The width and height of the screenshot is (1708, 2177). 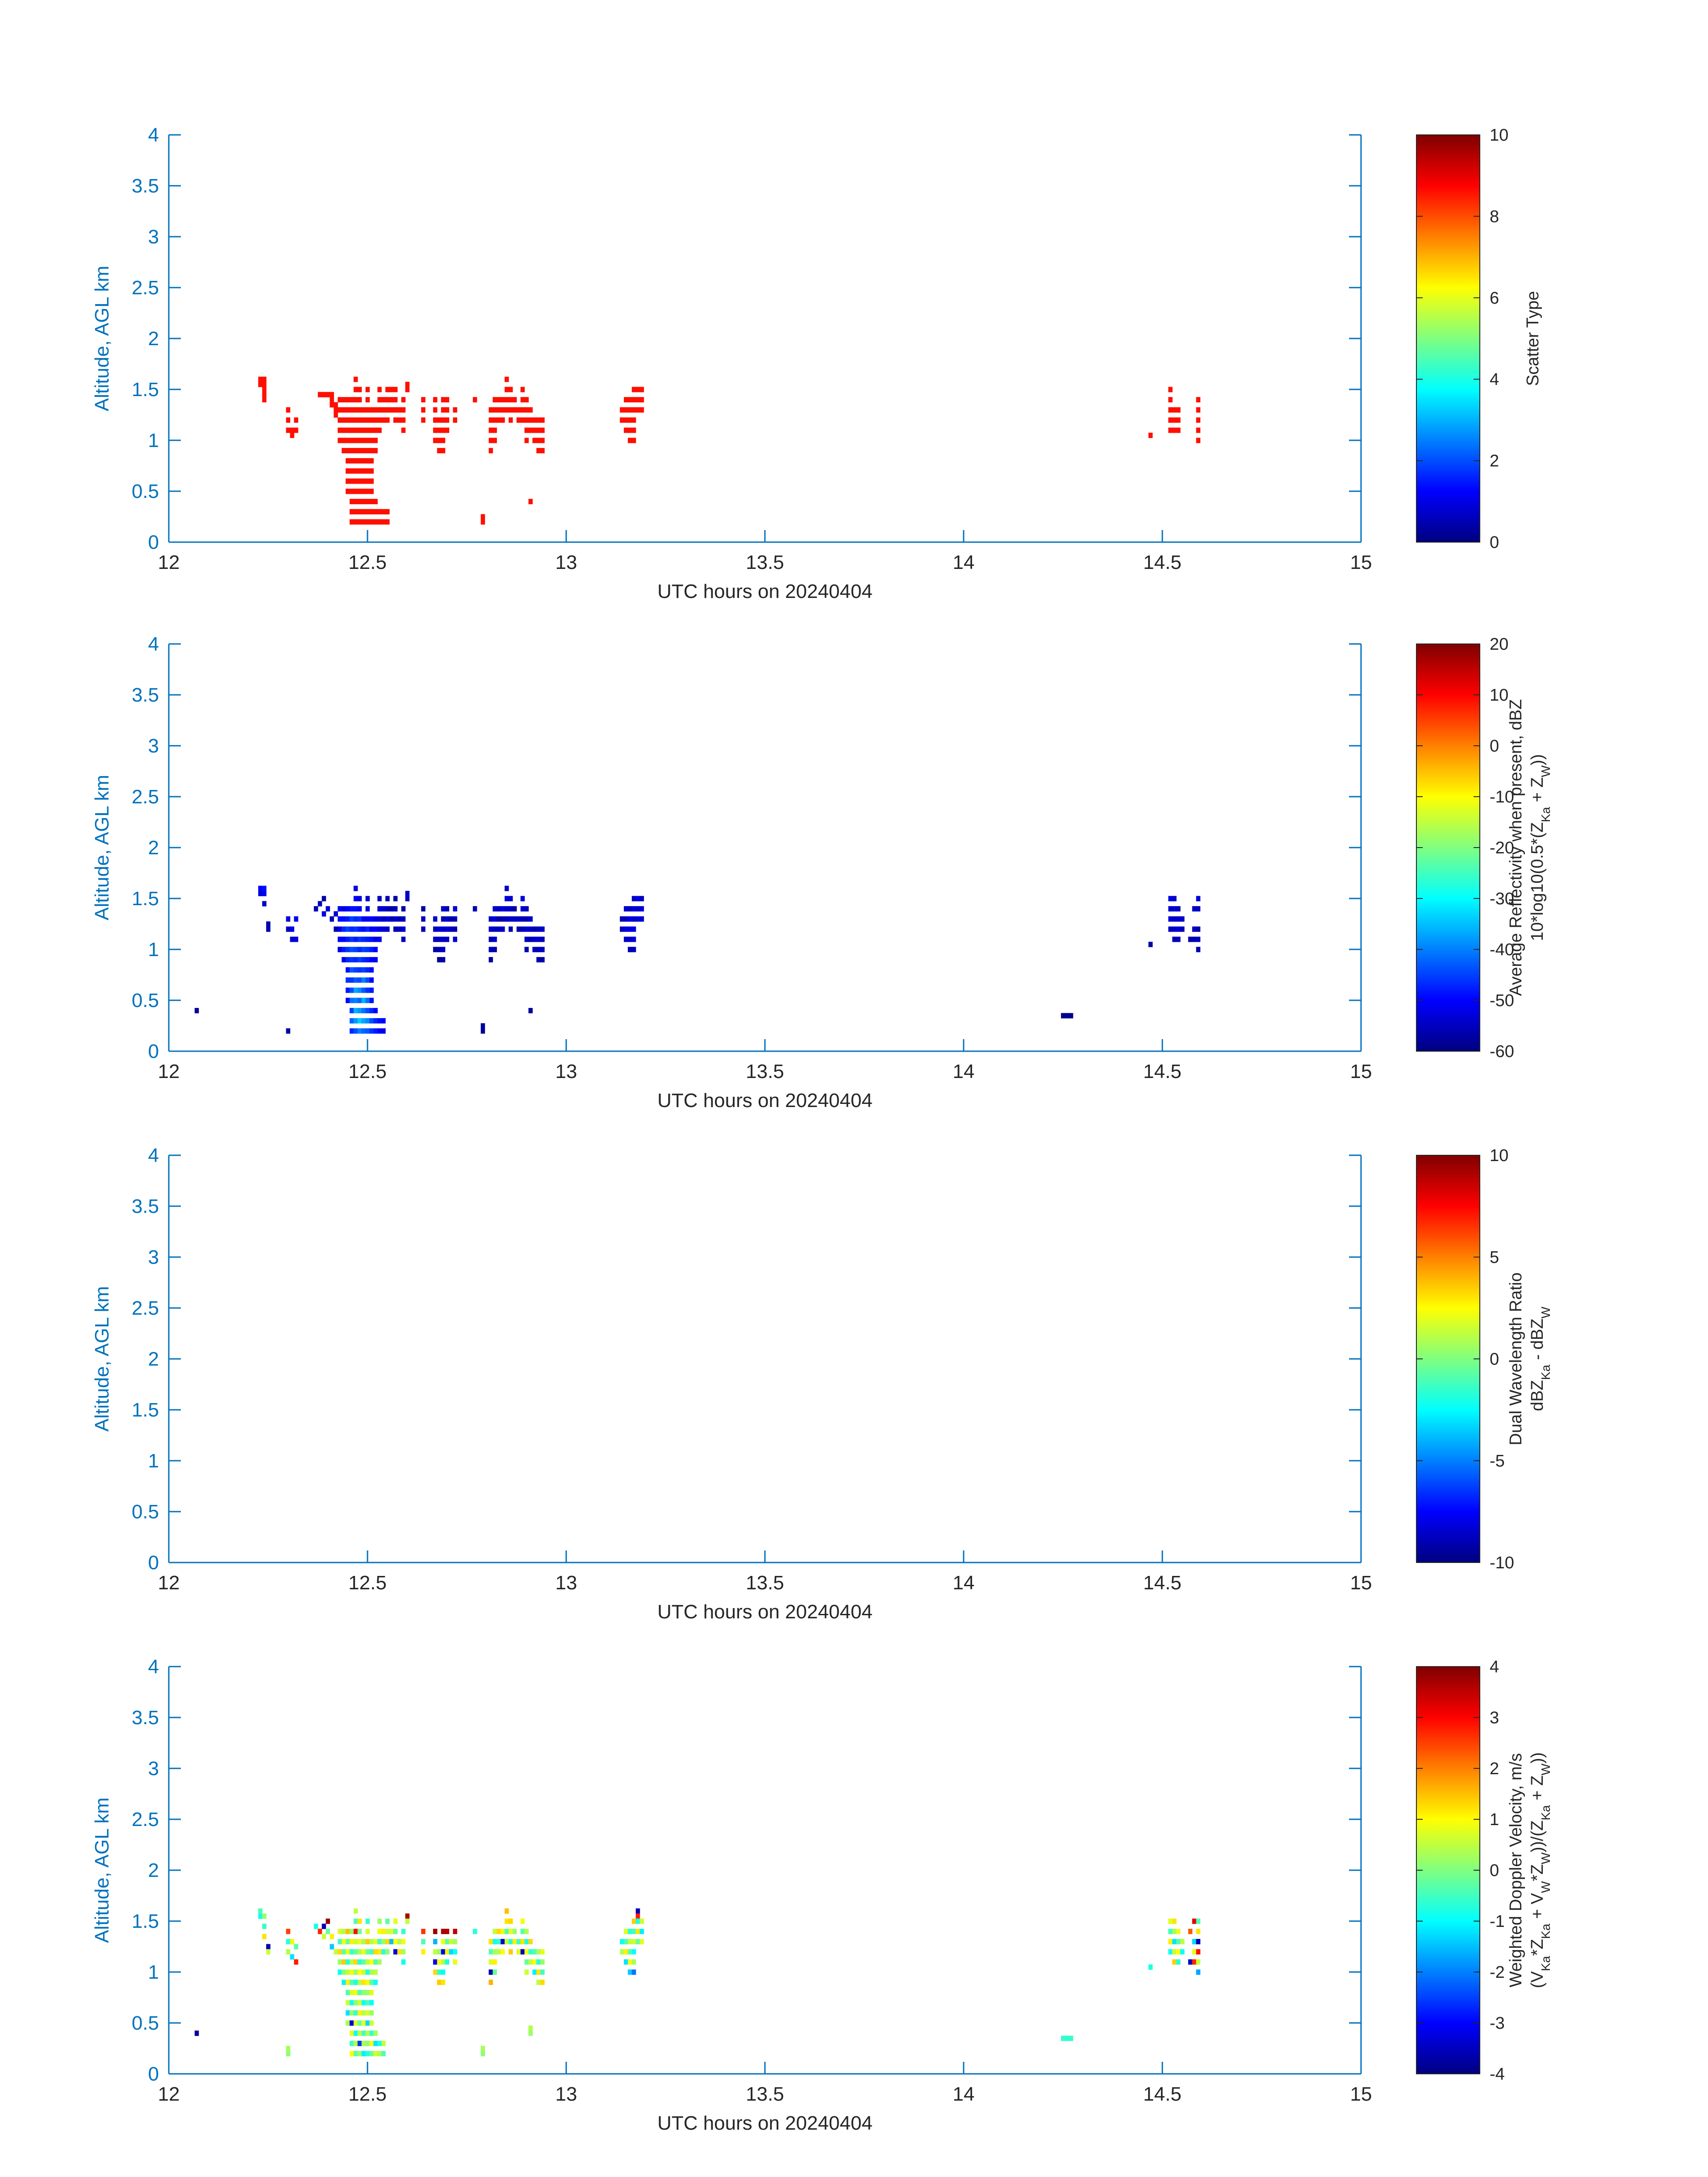 What do you see at coordinates (1494, 1667) in the screenshot?
I see `colorbar-tick-label: 4` at bounding box center [1494, 1667].